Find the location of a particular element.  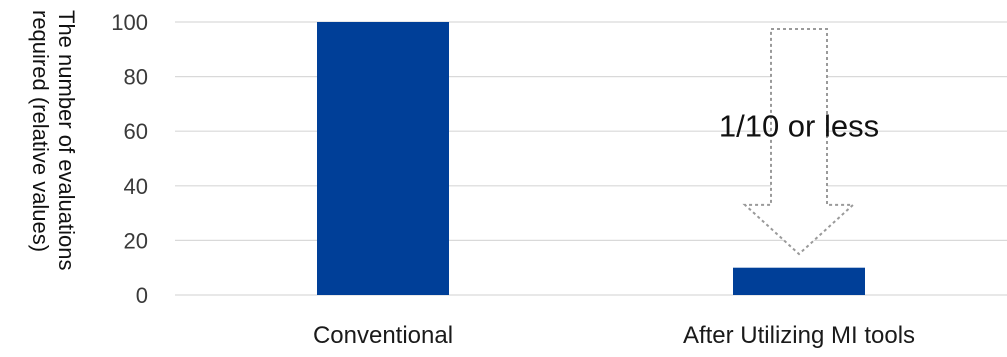

category-label-0: Conventional is located at coordinates (383, 335).